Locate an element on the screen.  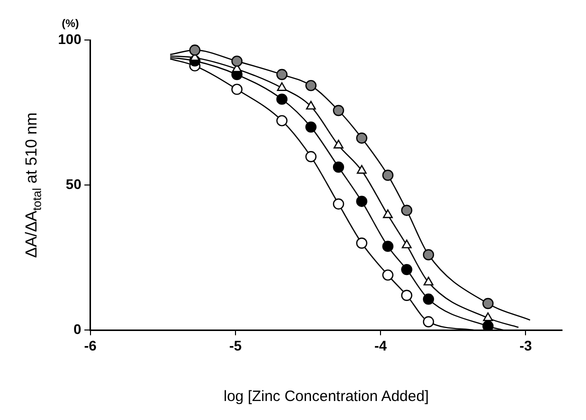
y-axis-title: ΔA/ΔAtotal at 510 nm is located at coordinates (33, 185).